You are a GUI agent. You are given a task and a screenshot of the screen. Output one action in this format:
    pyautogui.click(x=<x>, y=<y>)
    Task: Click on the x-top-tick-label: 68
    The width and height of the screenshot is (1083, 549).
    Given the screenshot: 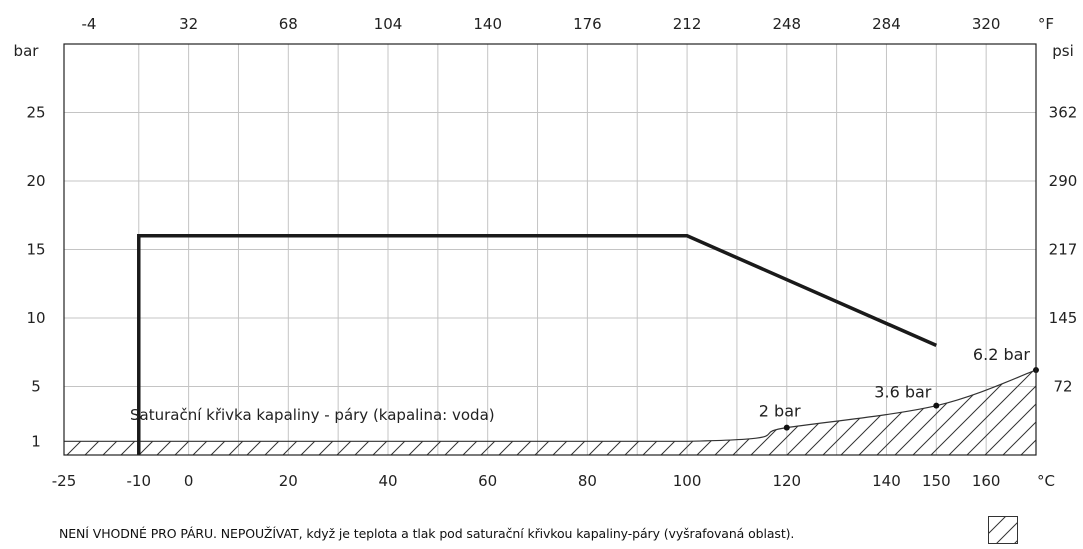 What is the action you would take?
    pyautogui.click(x=288, y=24)
    